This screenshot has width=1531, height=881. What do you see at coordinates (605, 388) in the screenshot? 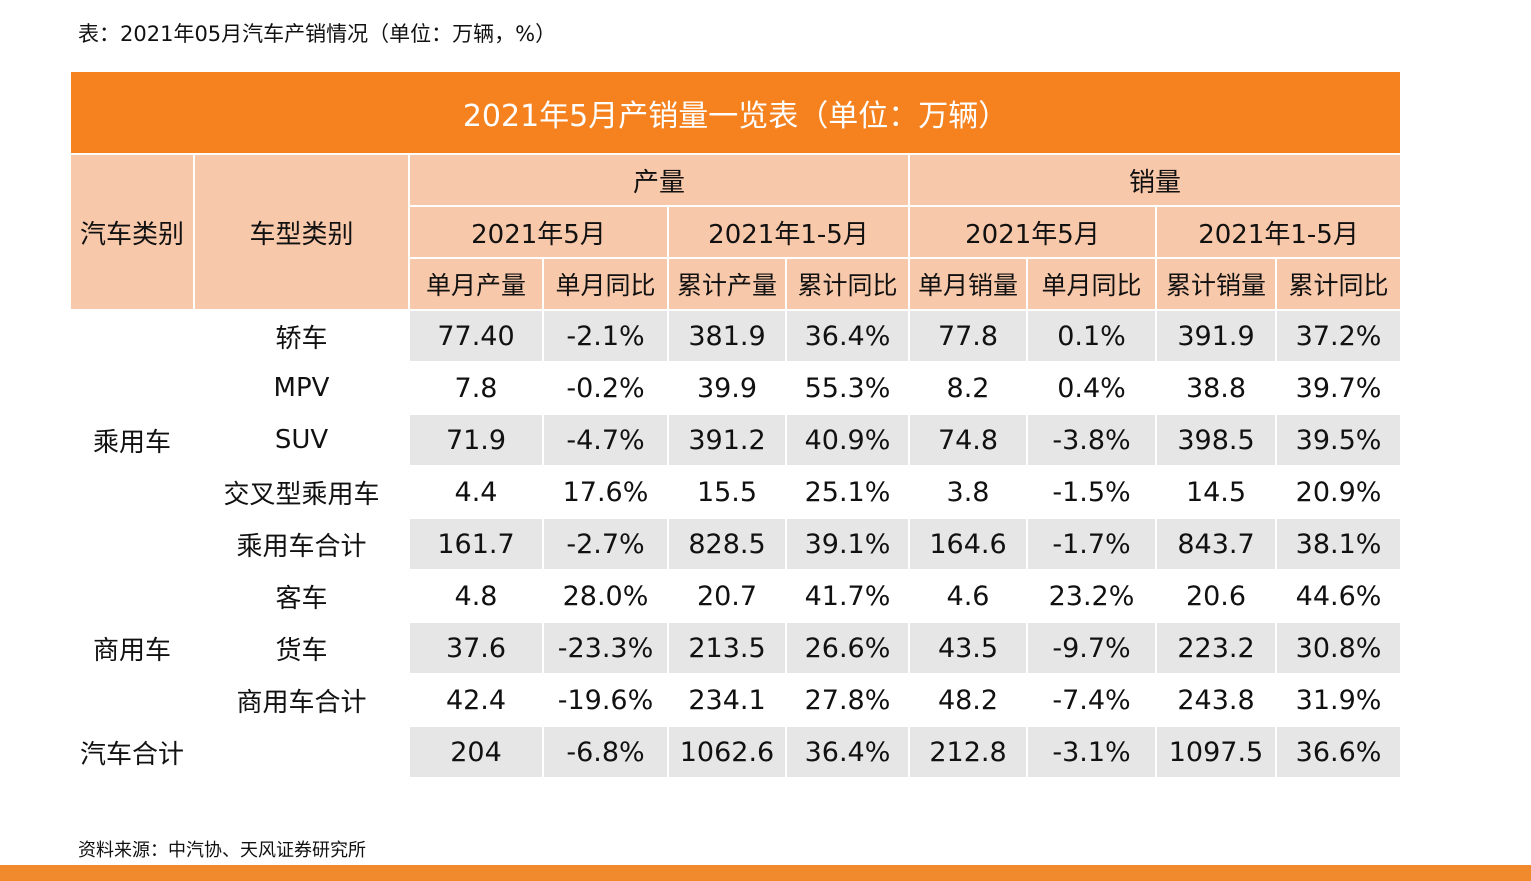
I see `data-cell: -0.2%` at bounding box center [605, 388].